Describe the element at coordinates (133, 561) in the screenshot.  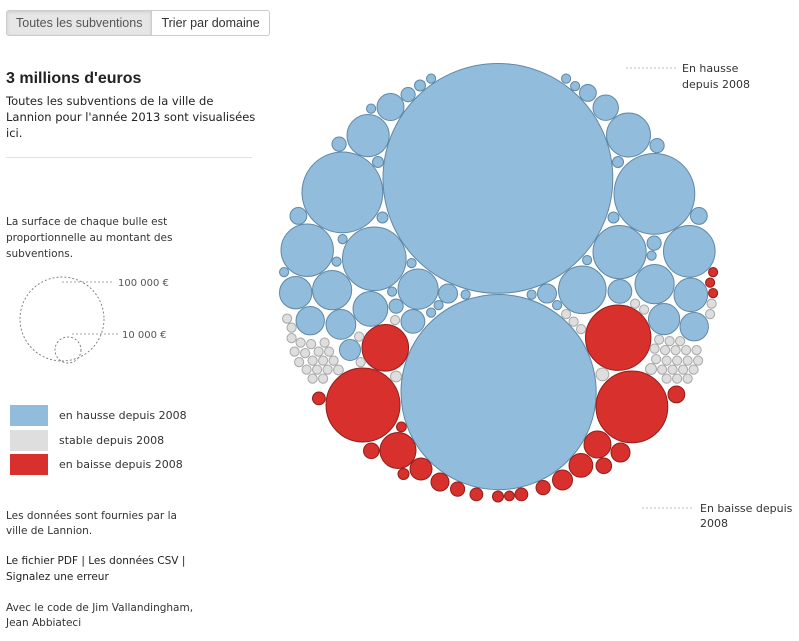
I see `csv-link: Les données CSV` at that location.